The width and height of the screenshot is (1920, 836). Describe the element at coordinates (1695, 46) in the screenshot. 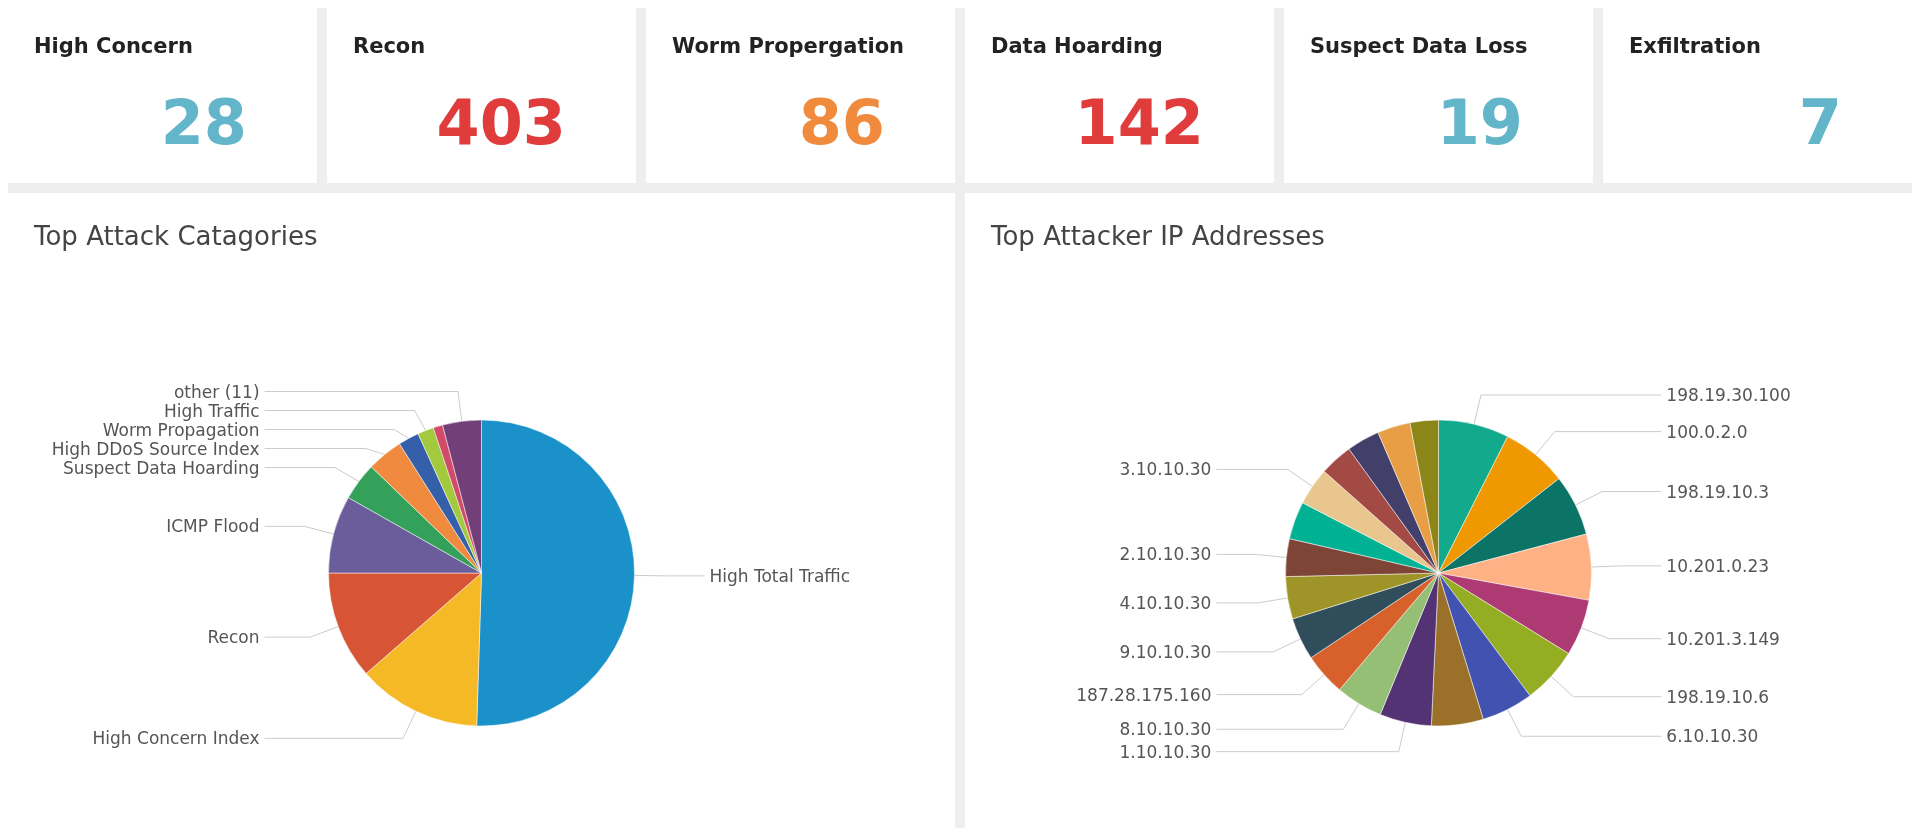

I see `text: Exfiltration` at that location.